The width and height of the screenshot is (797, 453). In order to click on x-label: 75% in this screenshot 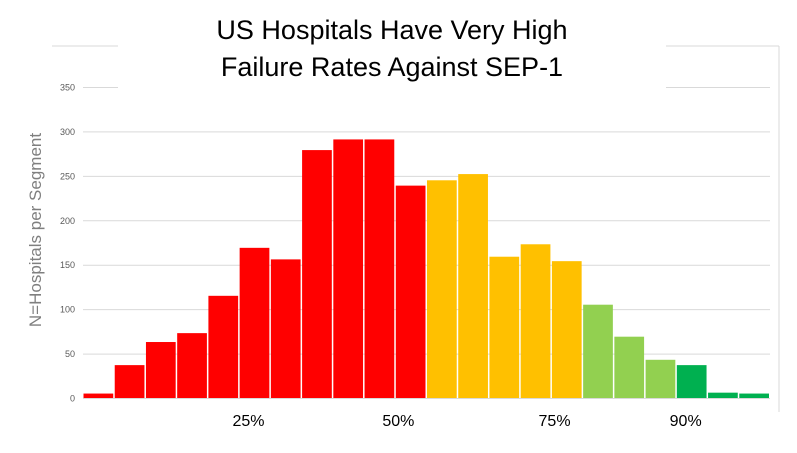, I will do `click(555, 421)`.